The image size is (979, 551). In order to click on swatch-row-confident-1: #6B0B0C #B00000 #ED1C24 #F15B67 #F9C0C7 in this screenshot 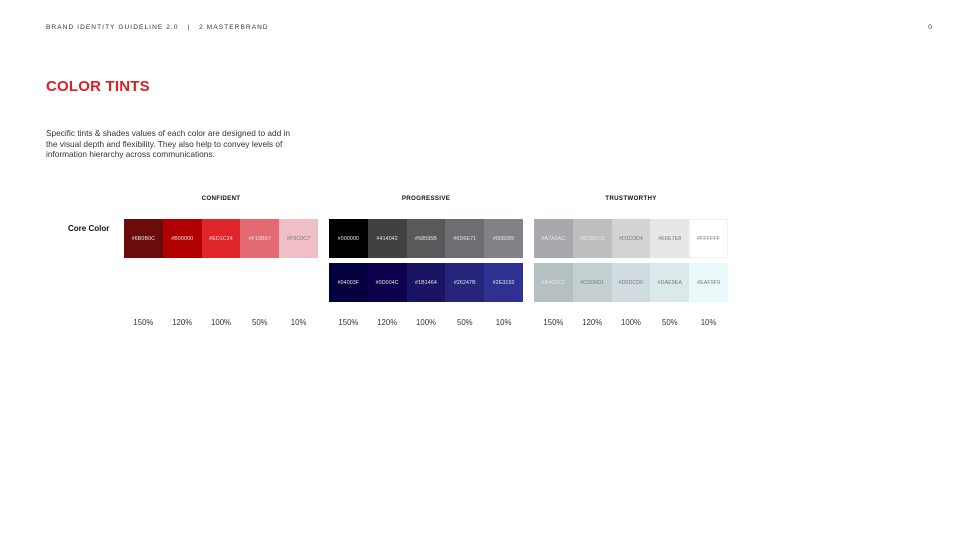, I will do `click(221, 238)`.